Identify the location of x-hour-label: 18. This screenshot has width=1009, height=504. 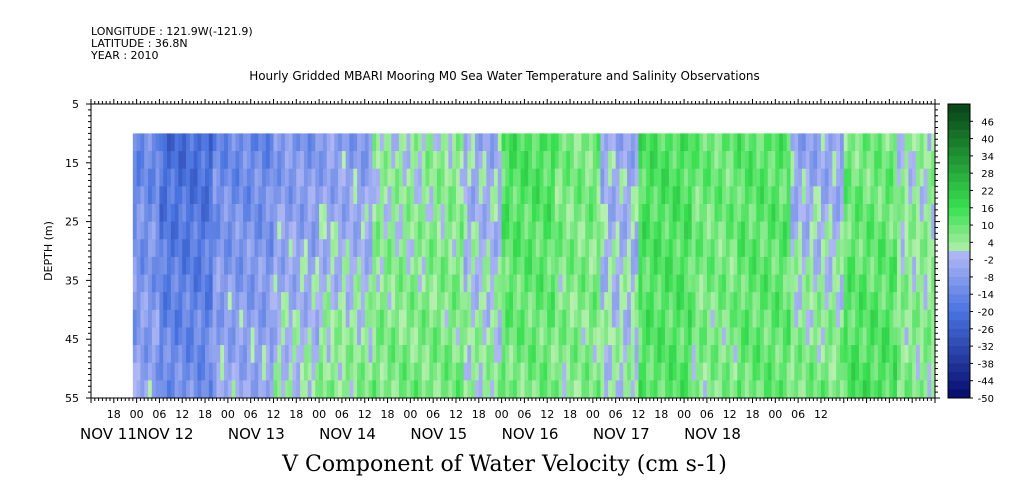
(296, 414).